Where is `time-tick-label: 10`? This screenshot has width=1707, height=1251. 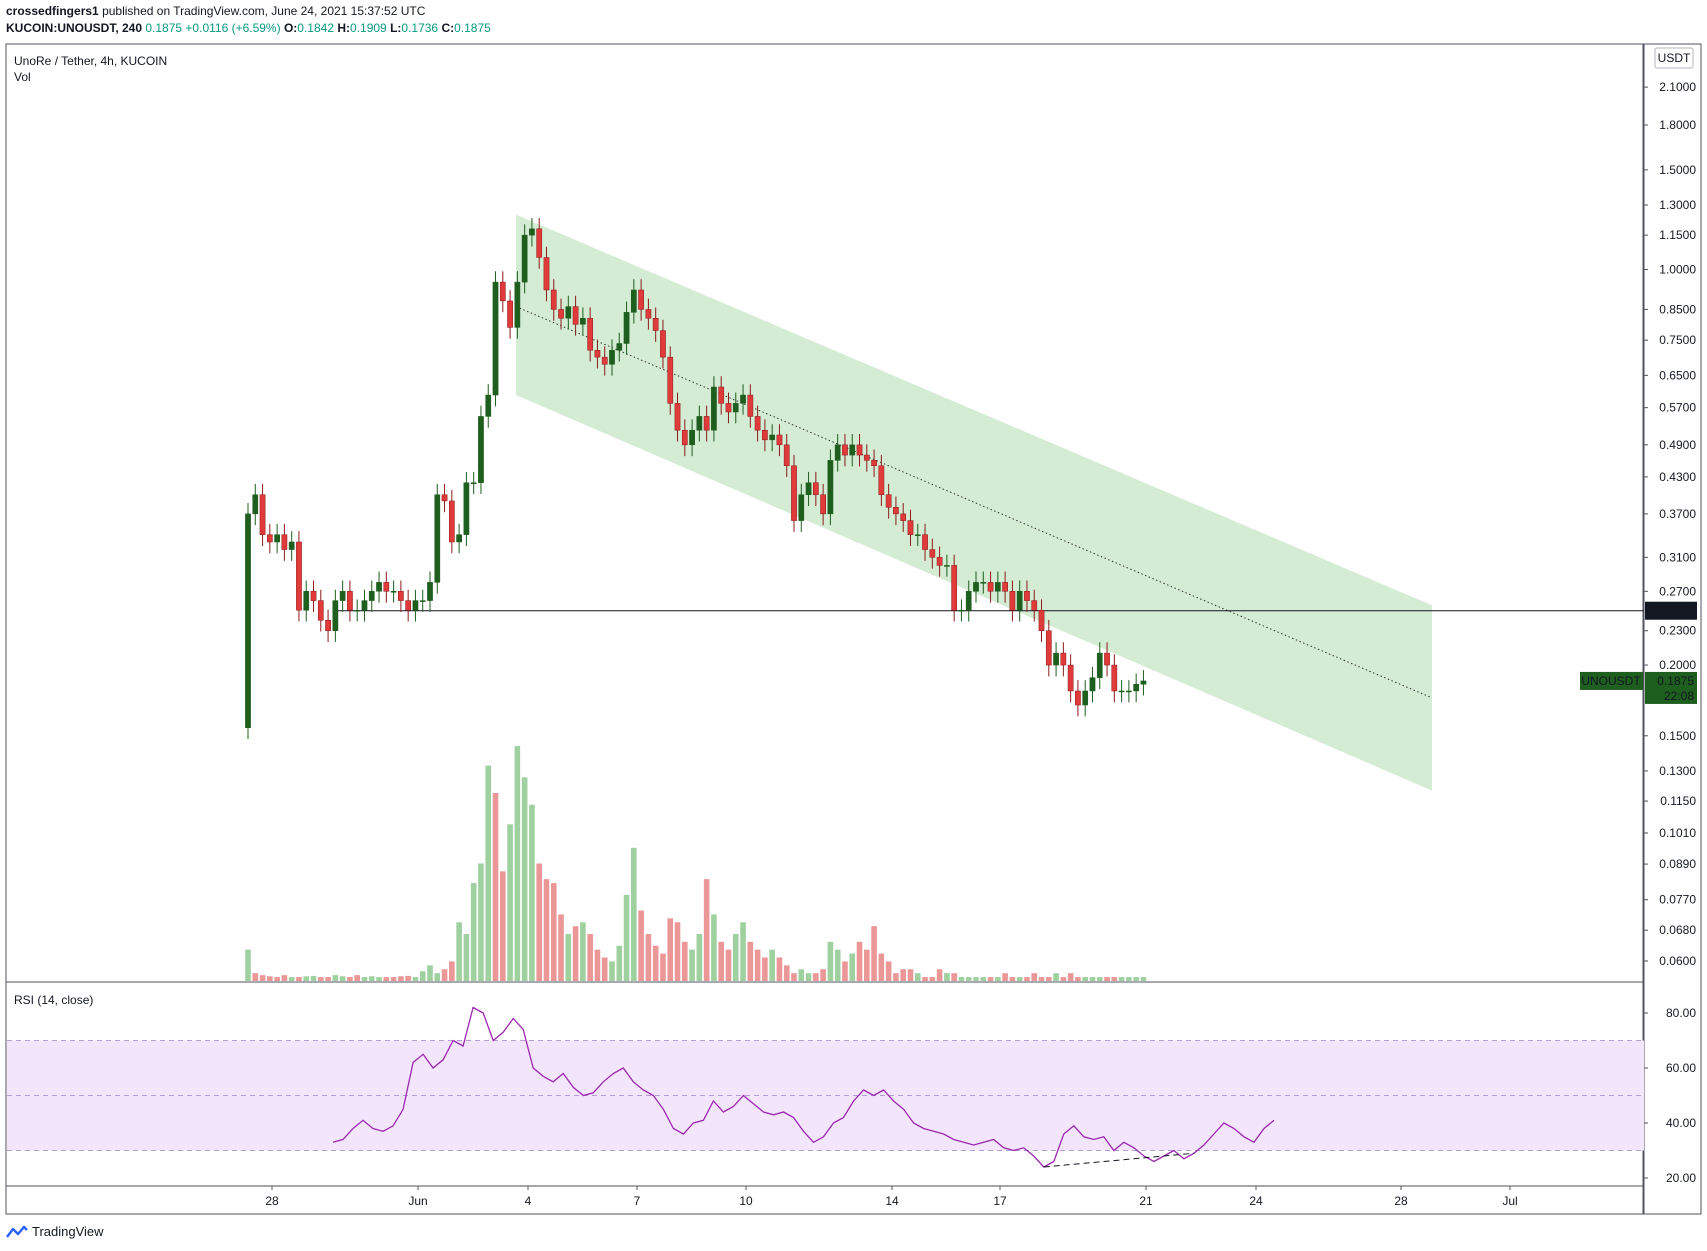
time-tick-label: 10 is located at coordinates (746, 1201).